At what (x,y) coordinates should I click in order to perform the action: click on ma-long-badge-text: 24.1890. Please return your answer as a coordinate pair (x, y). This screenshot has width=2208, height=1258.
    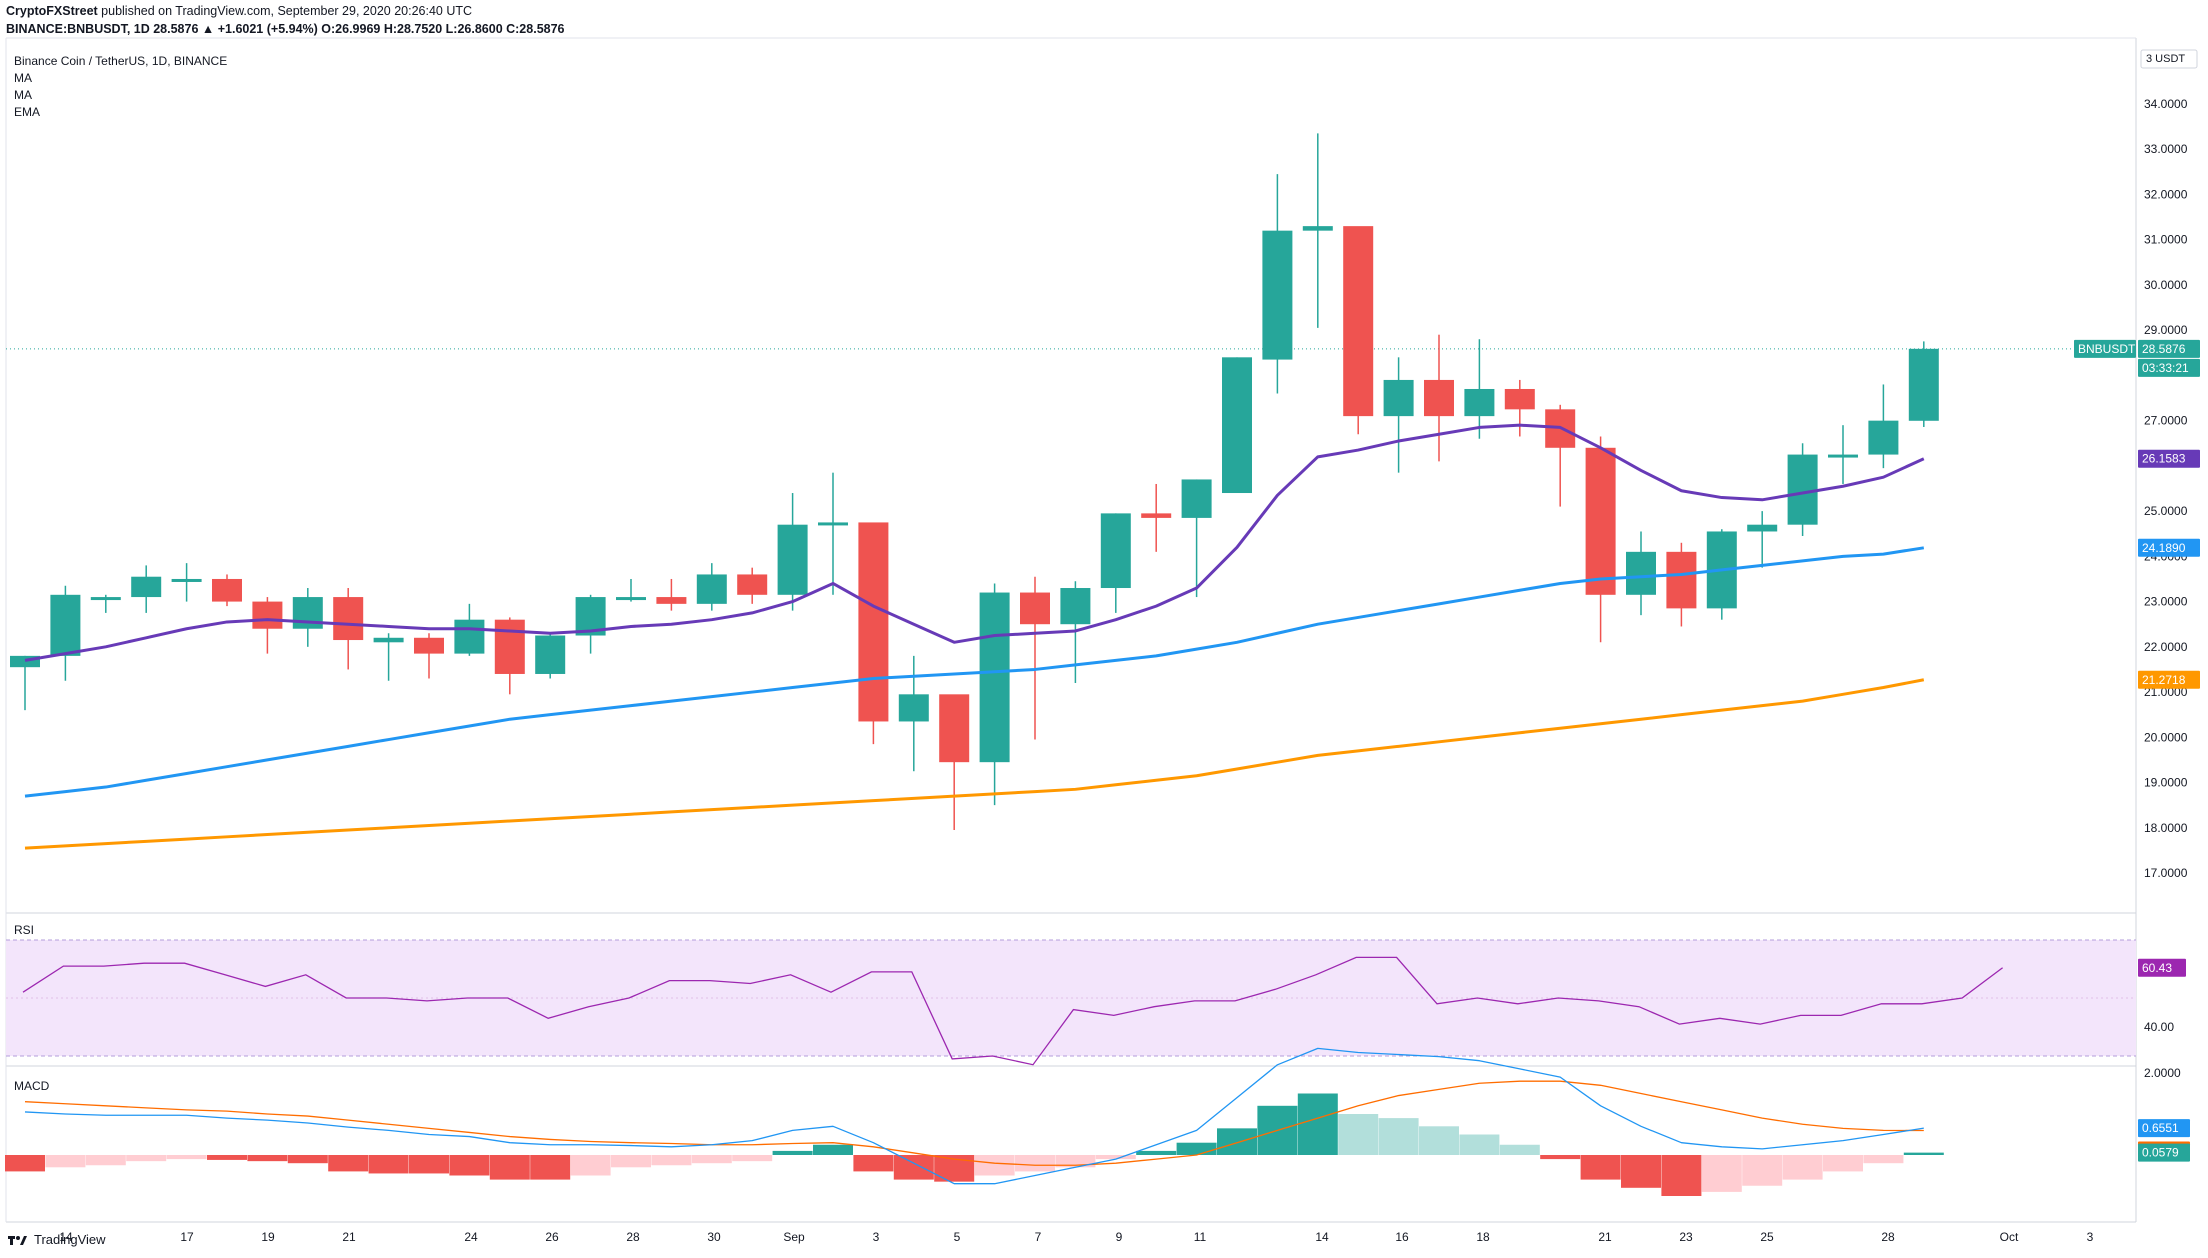
    Looking at the image, I should click on (2164, 548).